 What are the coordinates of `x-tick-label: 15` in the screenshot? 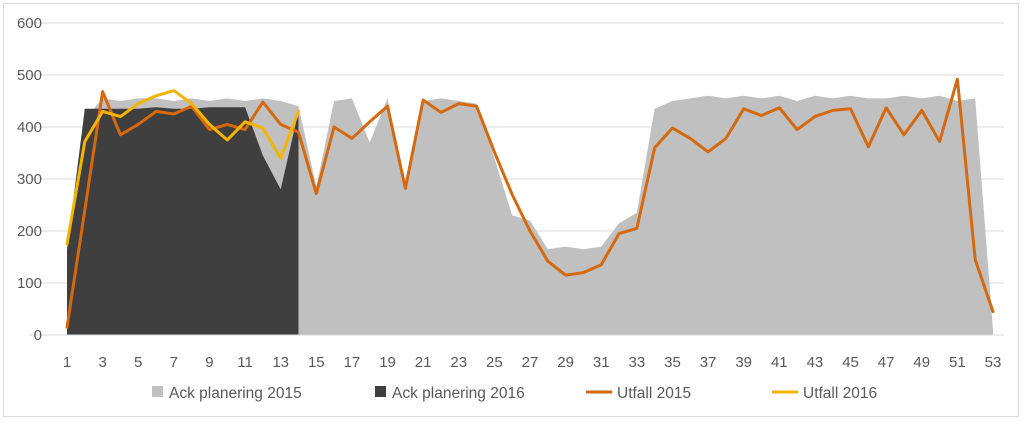 It's located at (316, 362).